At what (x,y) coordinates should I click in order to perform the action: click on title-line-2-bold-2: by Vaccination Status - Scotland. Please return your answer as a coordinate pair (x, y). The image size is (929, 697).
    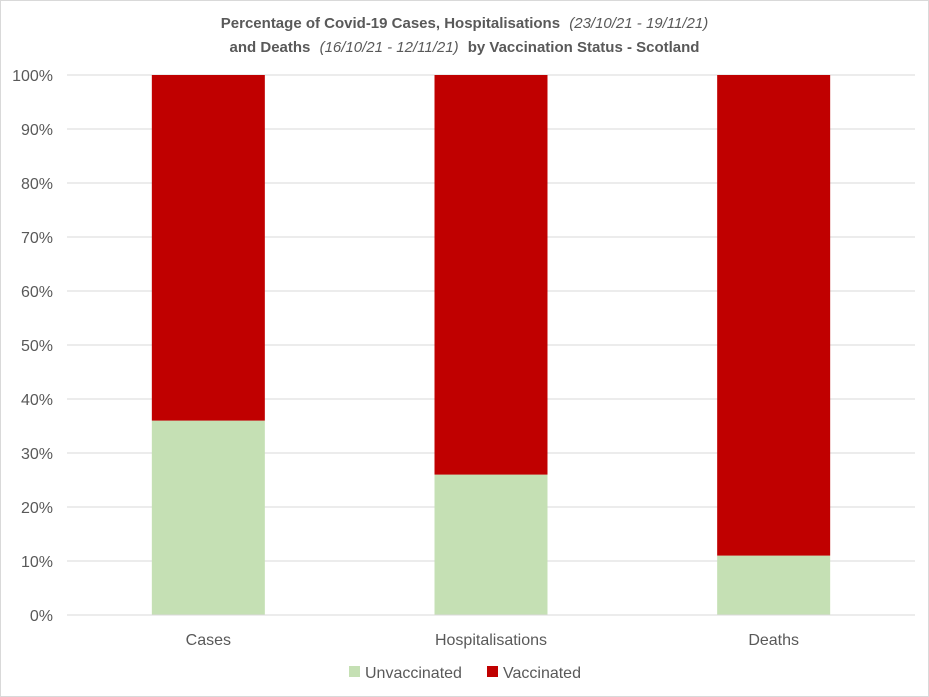
    Looking at the image, I should click on (584, 47).